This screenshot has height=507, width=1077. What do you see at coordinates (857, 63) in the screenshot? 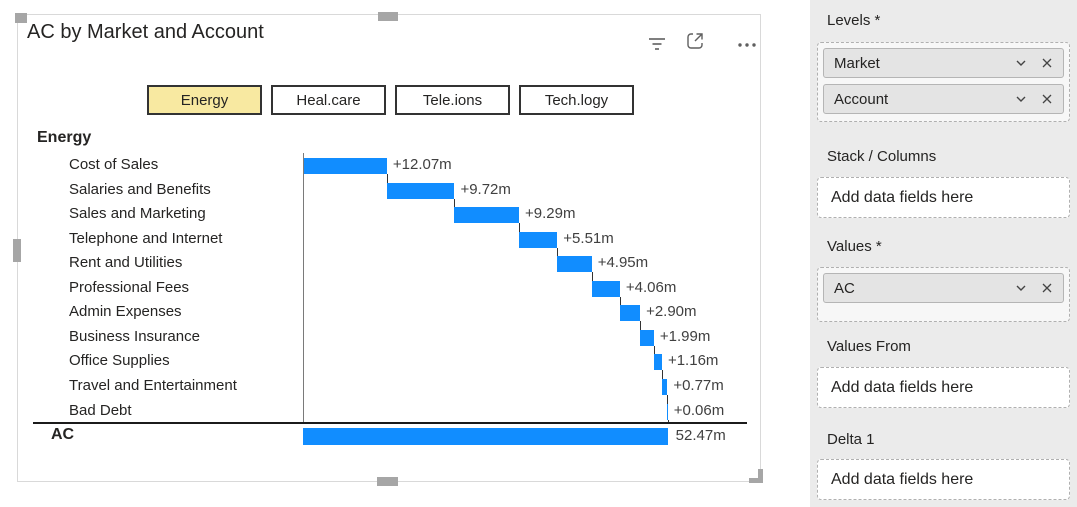
I see `field-pill-label: Market` at bounding box center [857, 63].